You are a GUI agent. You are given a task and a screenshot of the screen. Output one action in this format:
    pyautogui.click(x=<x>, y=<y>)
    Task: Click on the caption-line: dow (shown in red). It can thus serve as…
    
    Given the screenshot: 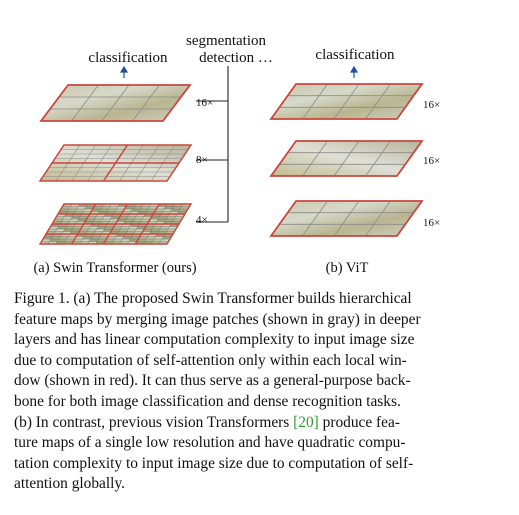 What is the action you would take?
    pyautogui.click(x=212, y=381)
    